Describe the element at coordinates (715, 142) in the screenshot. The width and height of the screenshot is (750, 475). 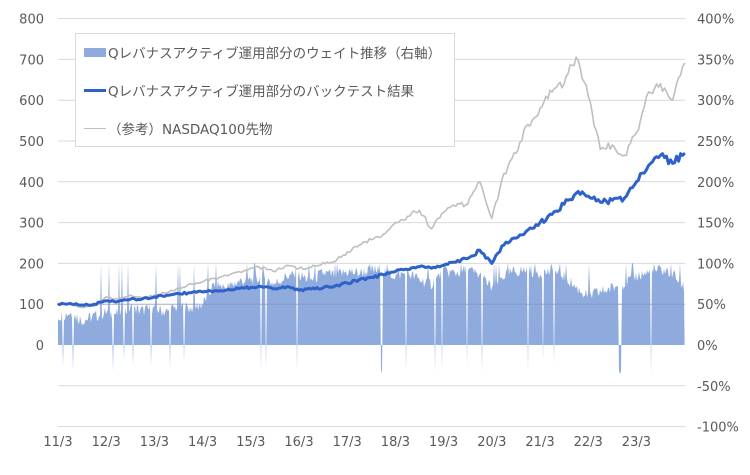
I see `right-tick-label: 250%` at that location.